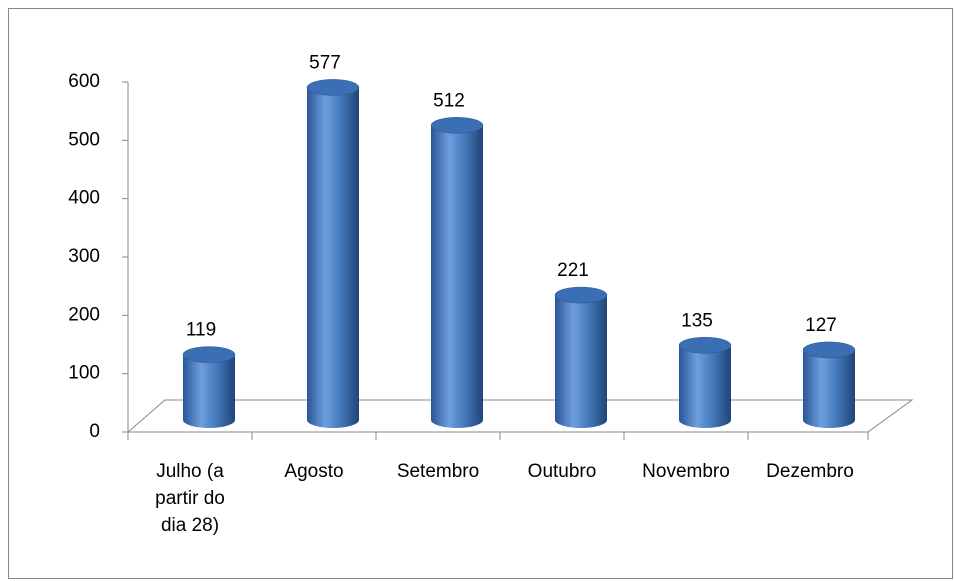 The image size is (955, 581). I want to click on y-tick-label: 600, so click(84, 81).